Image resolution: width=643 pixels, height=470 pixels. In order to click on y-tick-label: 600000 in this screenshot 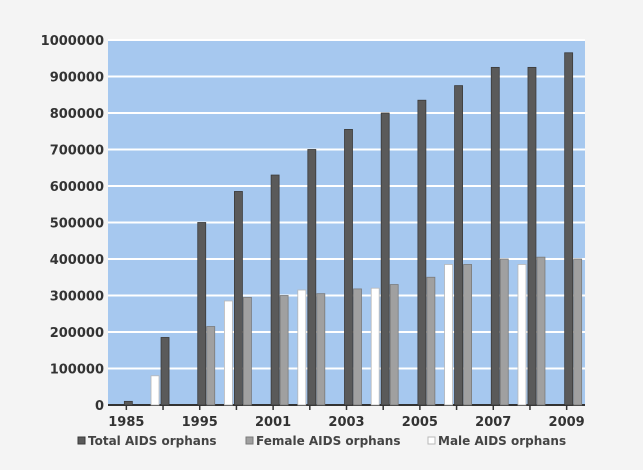, I will do `click(77, 187)`.